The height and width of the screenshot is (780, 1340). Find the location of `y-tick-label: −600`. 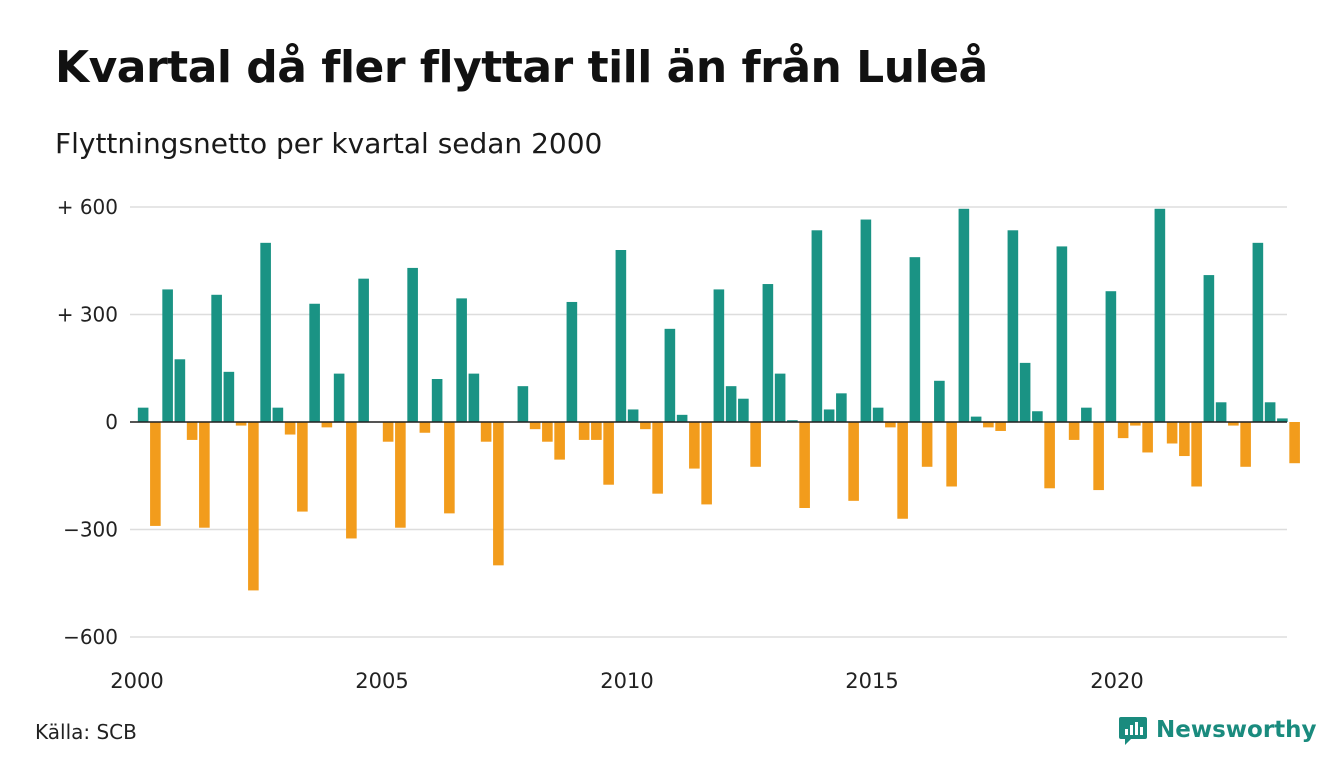

y-tick-label: −600 is located at coordinates (90, 637).